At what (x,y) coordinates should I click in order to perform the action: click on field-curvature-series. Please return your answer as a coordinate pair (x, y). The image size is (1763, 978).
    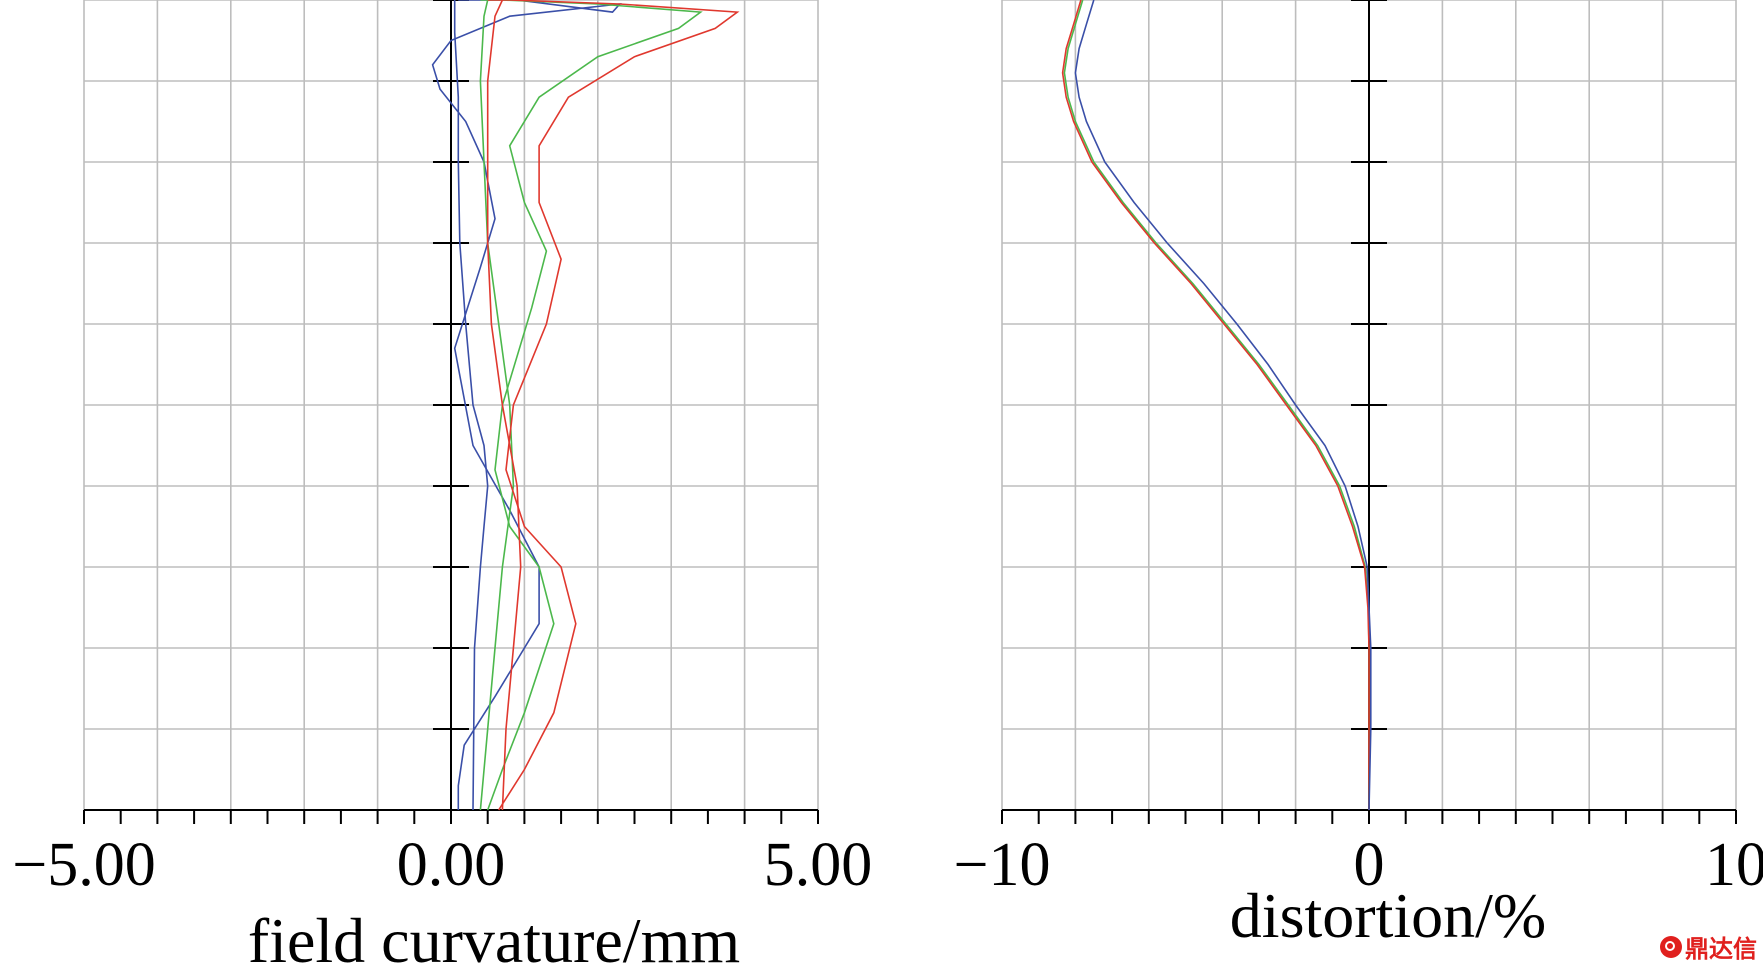
    Looking at the image, I should click on (585, 405).